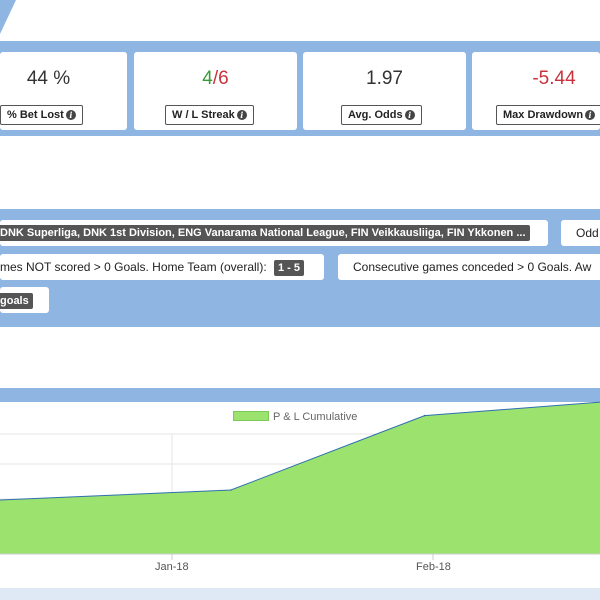 The height and width of the screenshot is (600, 600). I want to click on legend-label: P & L Cumulative, so click(315, 417).